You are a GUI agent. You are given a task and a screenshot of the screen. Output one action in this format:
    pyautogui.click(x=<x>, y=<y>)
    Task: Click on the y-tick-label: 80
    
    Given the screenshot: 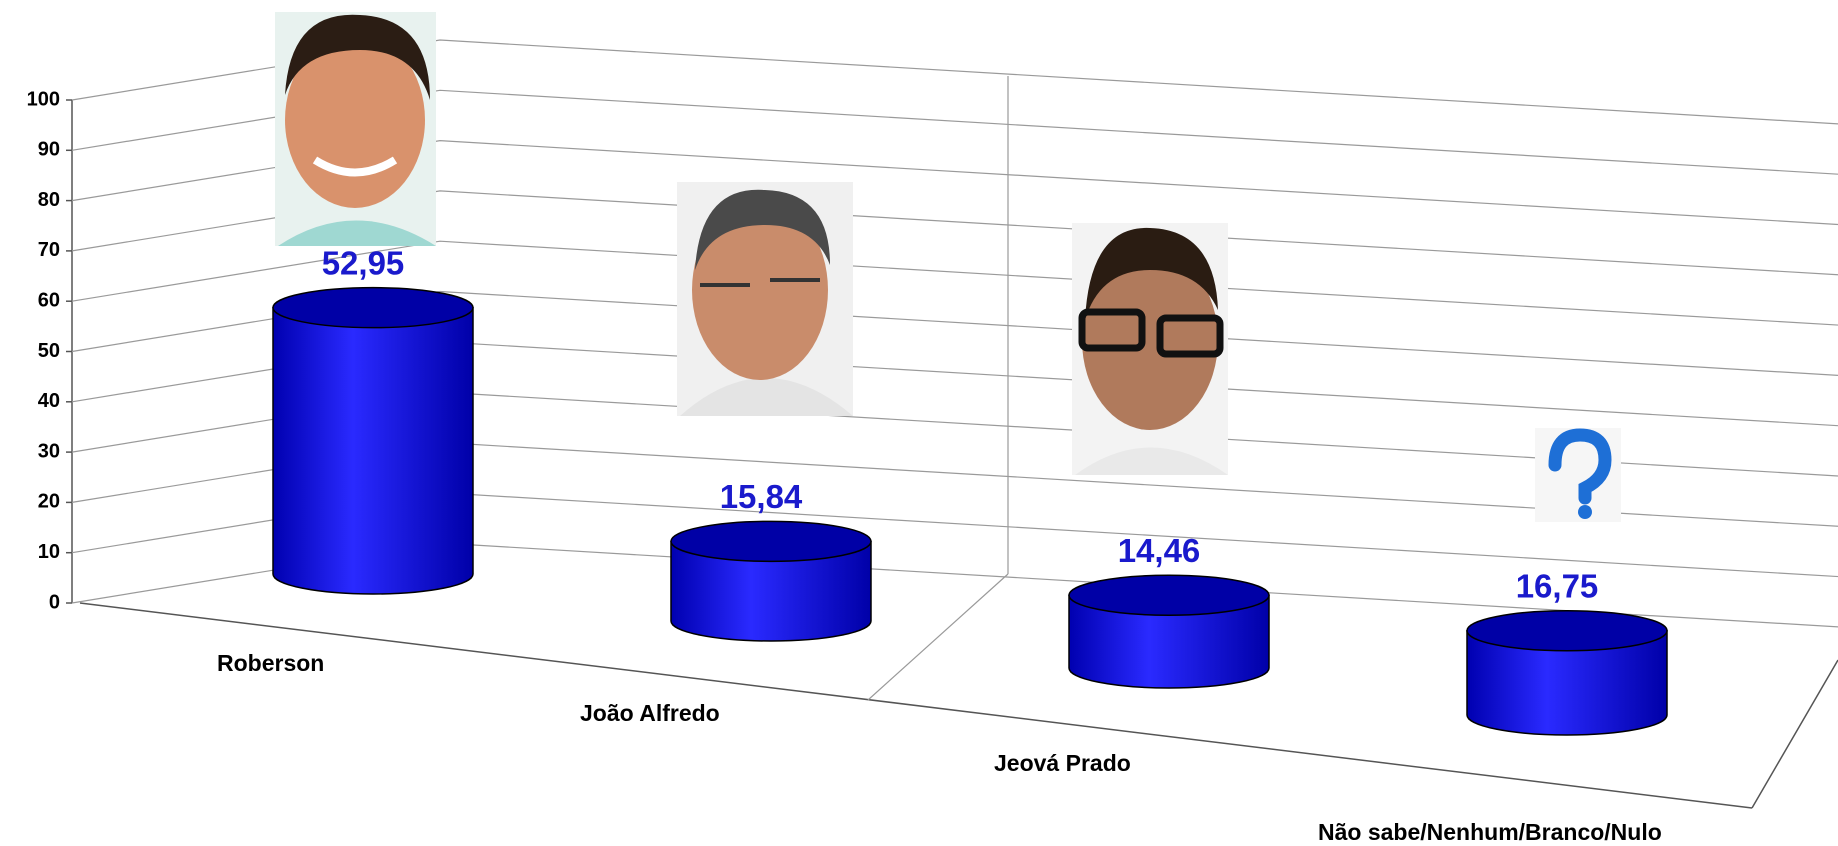 What is the action you would take?
    pyautogui.click(x=49, y=200)
    